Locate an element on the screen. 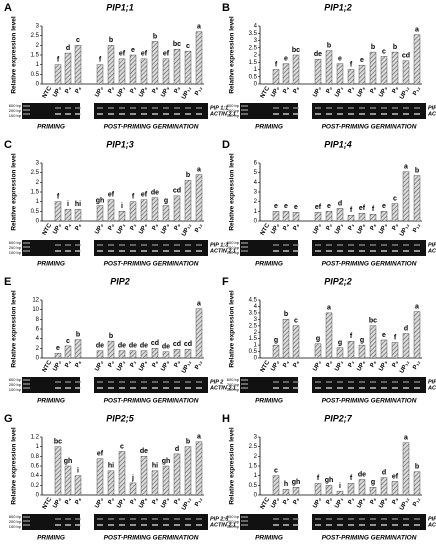 Image resolution: width=436 pixels, height=550 pixels. x-tick-label: UP₆ is located at coordinates (361, 92).